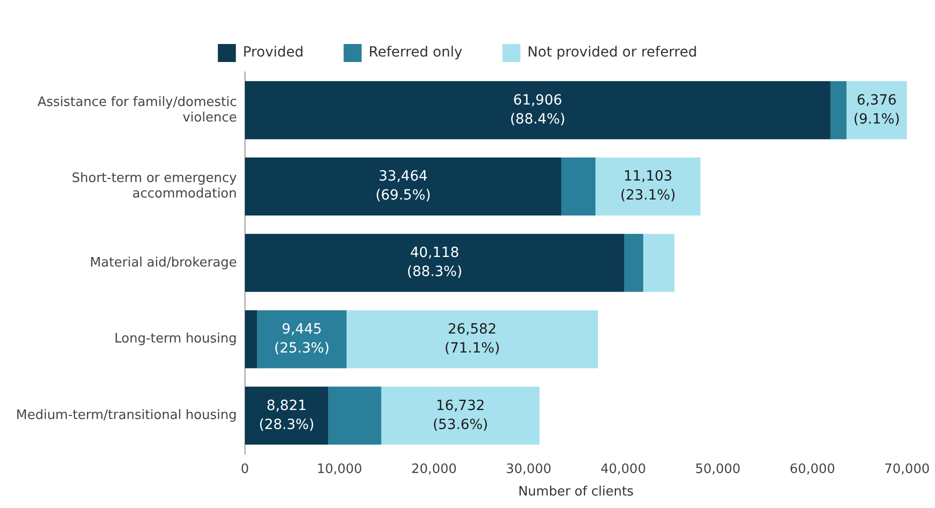  I want to click on x-tick-label: 10,000, so click(339, 469).